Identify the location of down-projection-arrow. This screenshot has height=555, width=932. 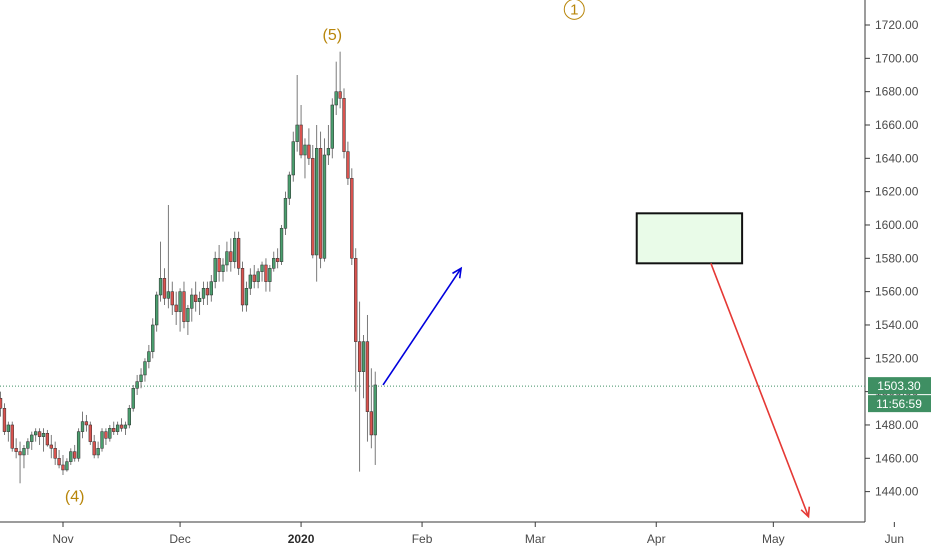
(760, 390).